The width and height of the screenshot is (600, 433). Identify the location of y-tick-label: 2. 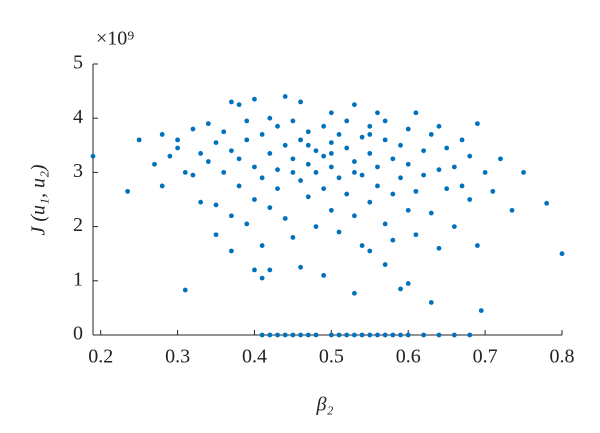
(78, 225).